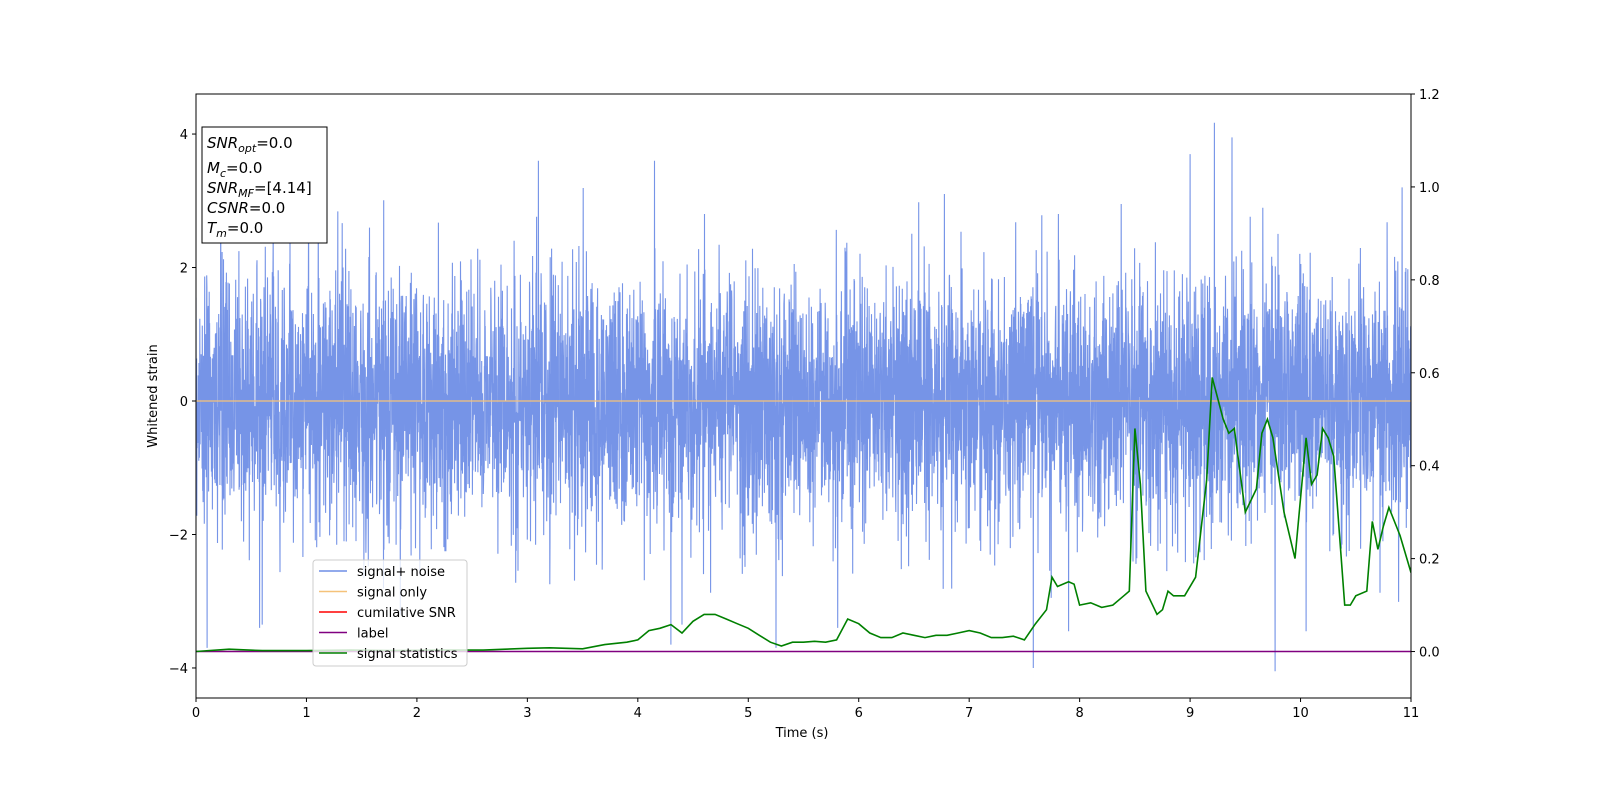 This screenshot has width=1600, height=800. I want to click on info-snr-mf: SNRMF=[4.14], so click(259, 189).